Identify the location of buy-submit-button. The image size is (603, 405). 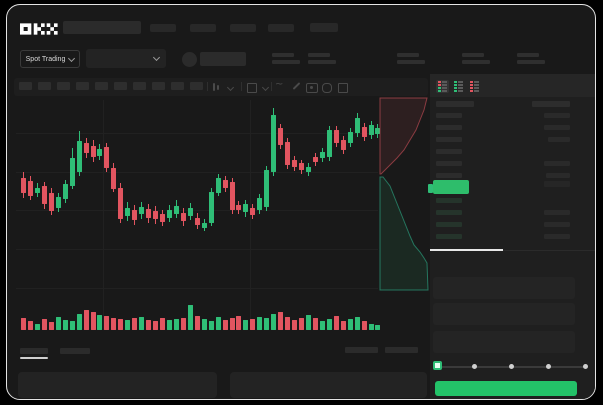
(506, 388).